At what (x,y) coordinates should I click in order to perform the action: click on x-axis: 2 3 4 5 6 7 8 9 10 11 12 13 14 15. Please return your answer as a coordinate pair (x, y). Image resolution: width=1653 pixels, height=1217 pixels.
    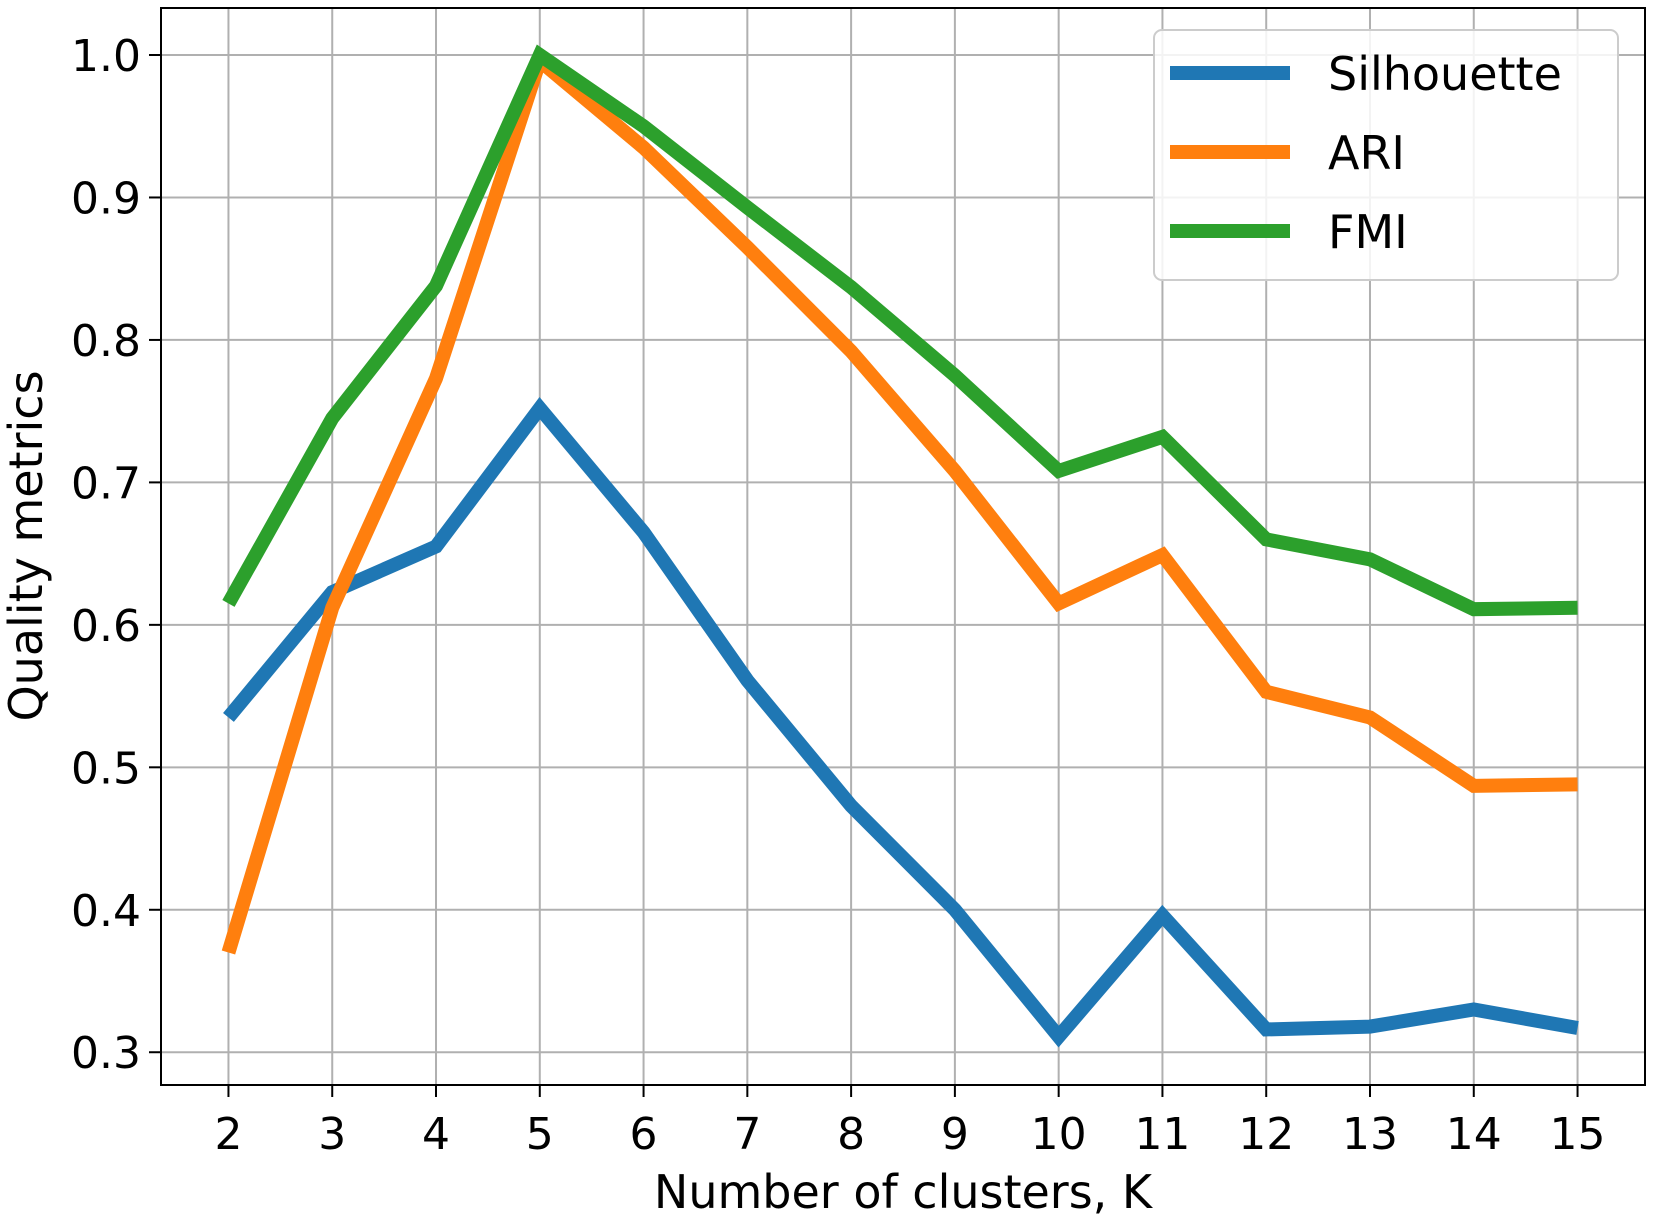
    Looking at the image, I should click on (910, 1122).